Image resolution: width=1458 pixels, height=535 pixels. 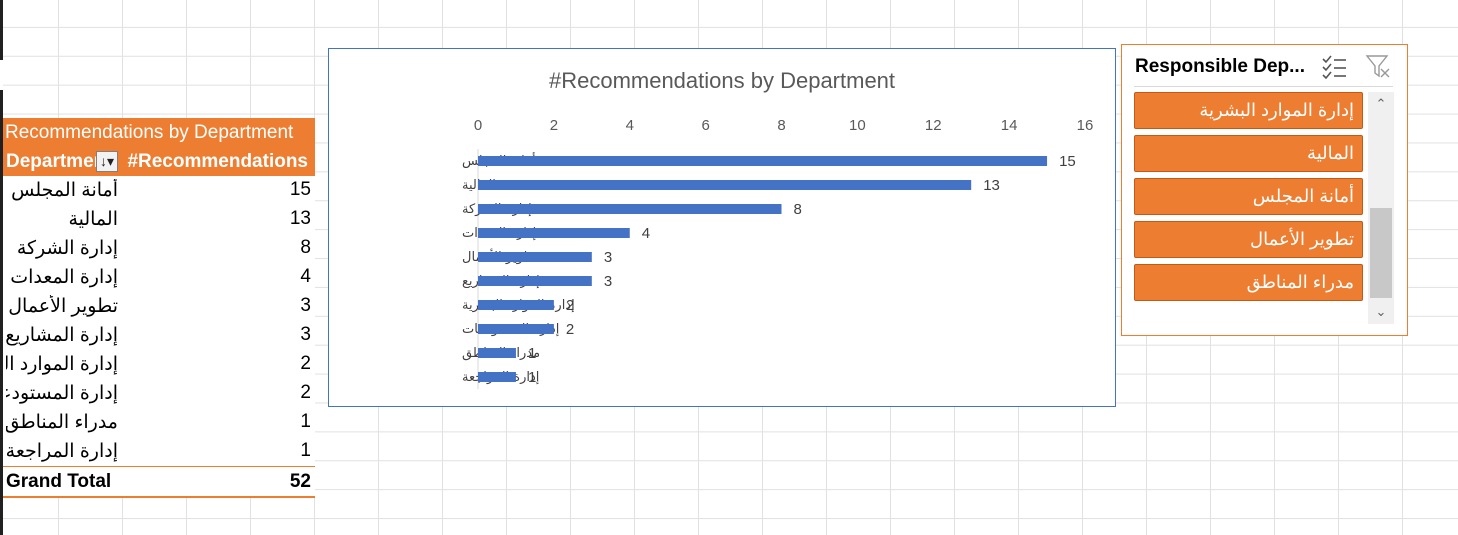 What do you see at coordinates (159, 364) in the screenshot?
I see `pivot-row: إدارة الموارد البشرية 2` at bounding box center [159, 364].